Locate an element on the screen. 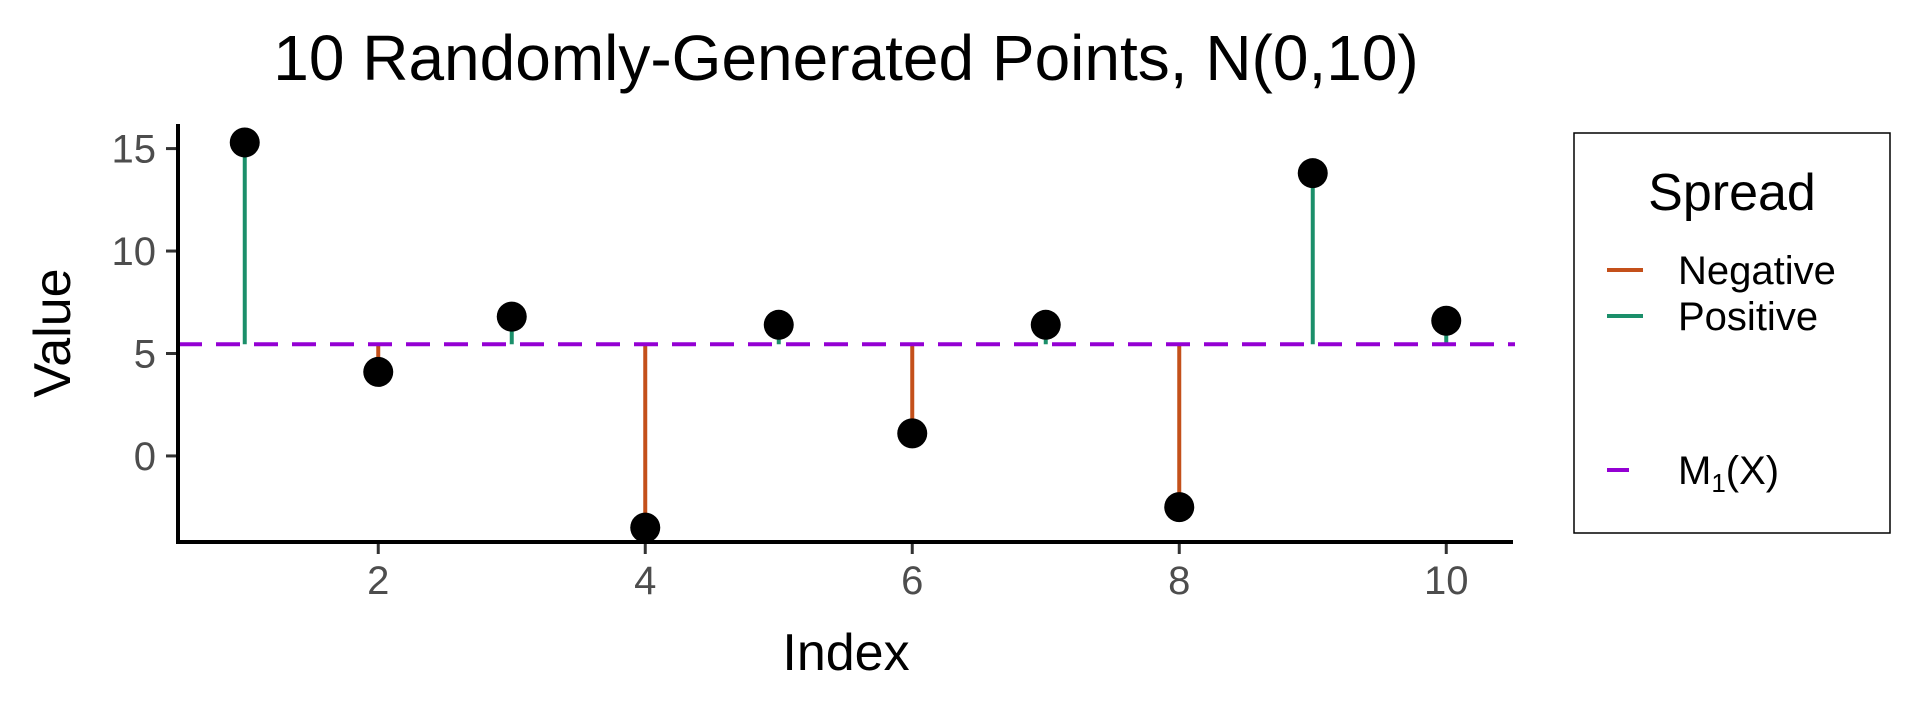 Image resolution: width=1920 pixels, height=710 pixels. y-tick-label: 5 is located at coordinates (145, 354).